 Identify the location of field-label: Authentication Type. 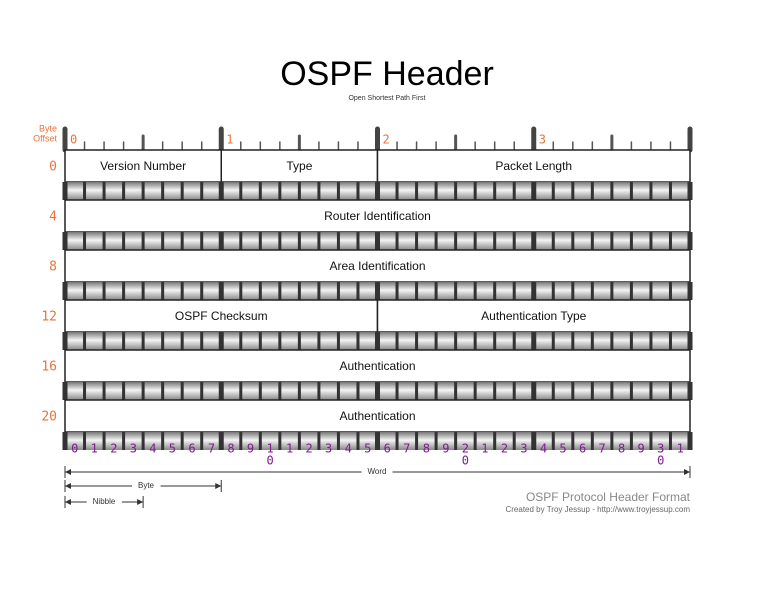
(534, 316).